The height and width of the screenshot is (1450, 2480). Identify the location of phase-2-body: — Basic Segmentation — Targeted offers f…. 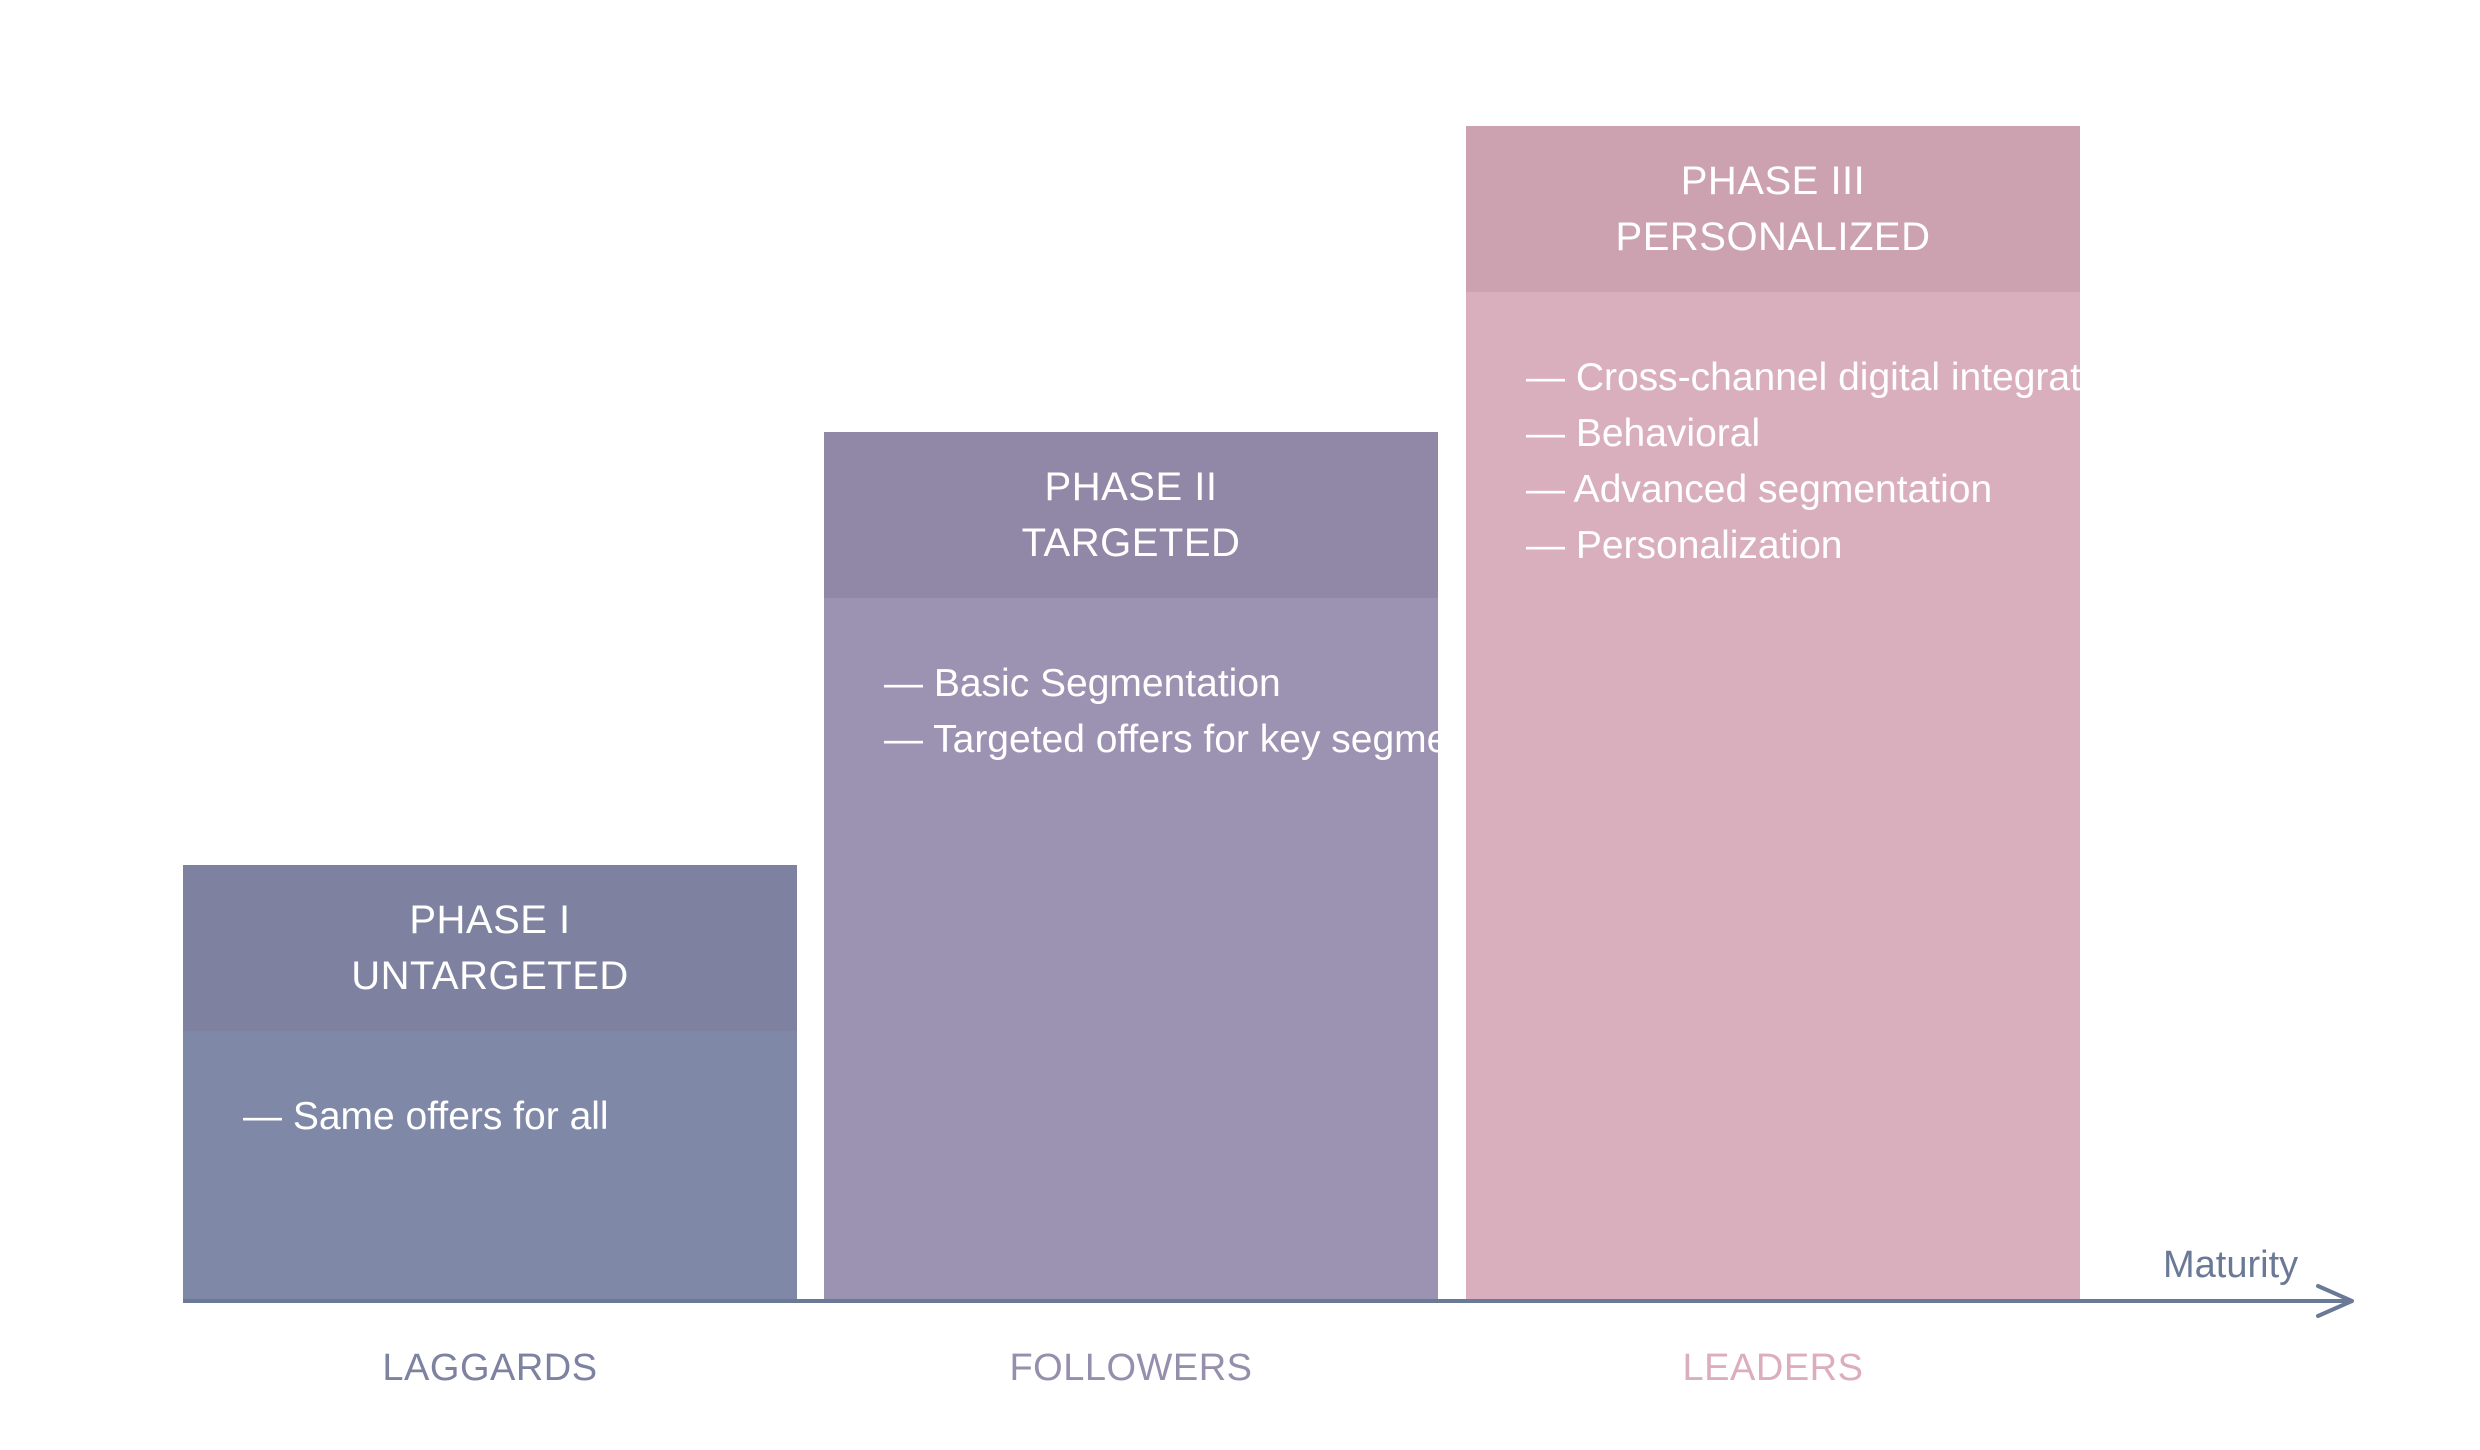
(1162, 949).